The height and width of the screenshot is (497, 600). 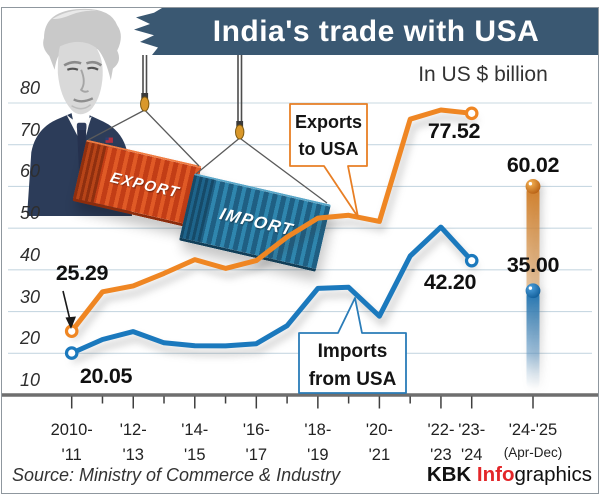 What do you see at coordinates (29, 129) in the screenshot?
I see `y-axis-label: 70` at bounding box center [29, 129].